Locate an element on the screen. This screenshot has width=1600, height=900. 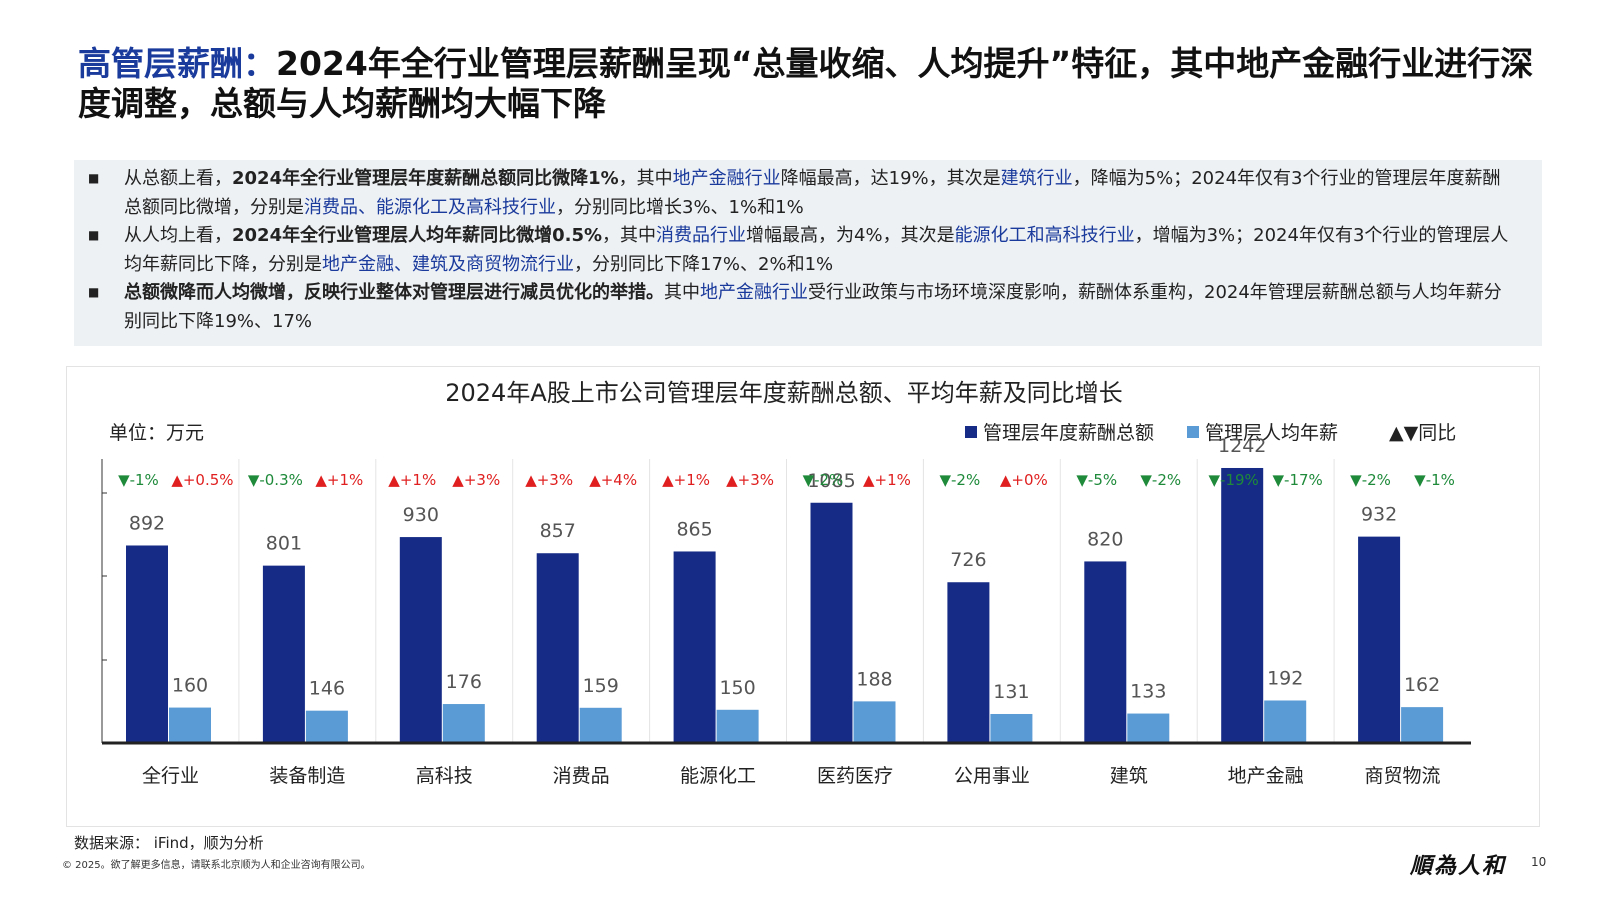
data-label-avg: 192 is located at coordinates (1285, 678).